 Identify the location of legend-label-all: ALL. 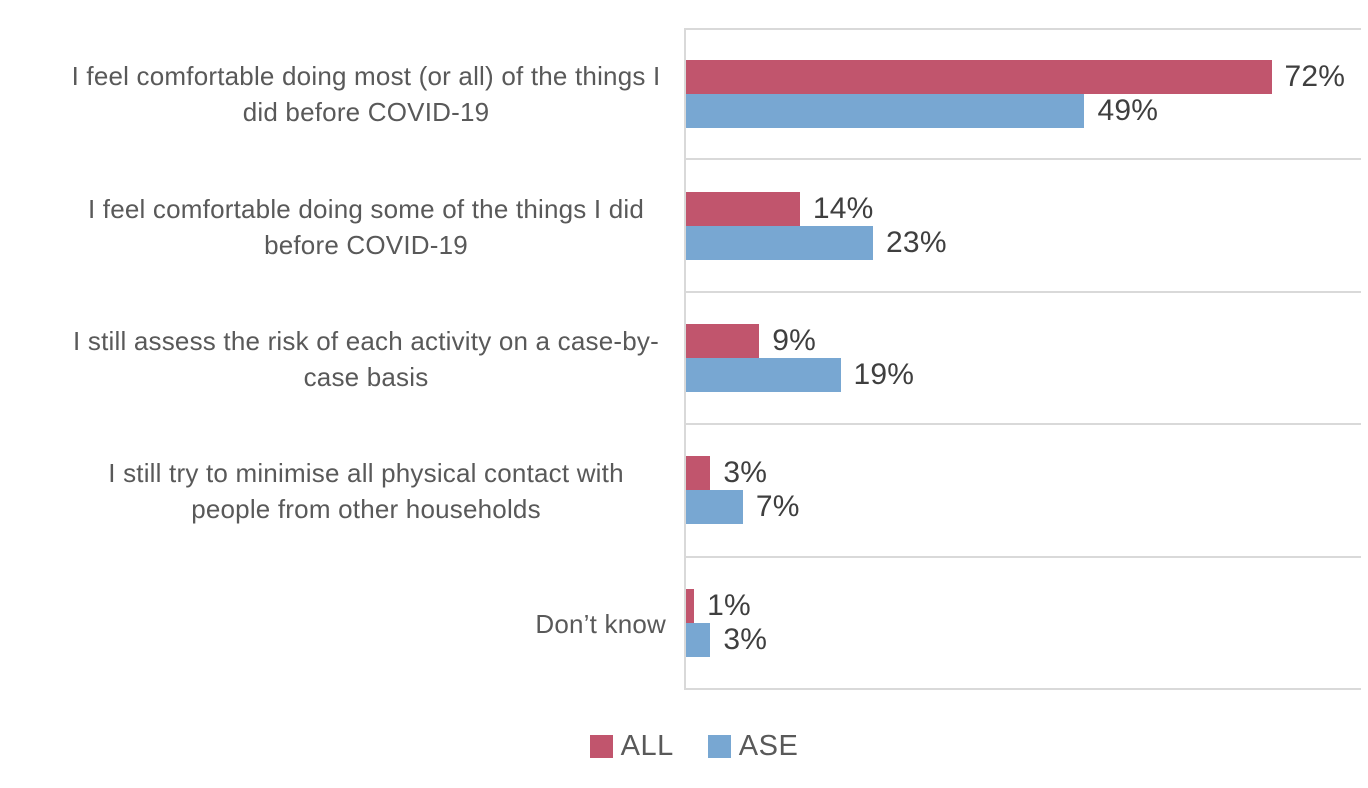
(647, 745).